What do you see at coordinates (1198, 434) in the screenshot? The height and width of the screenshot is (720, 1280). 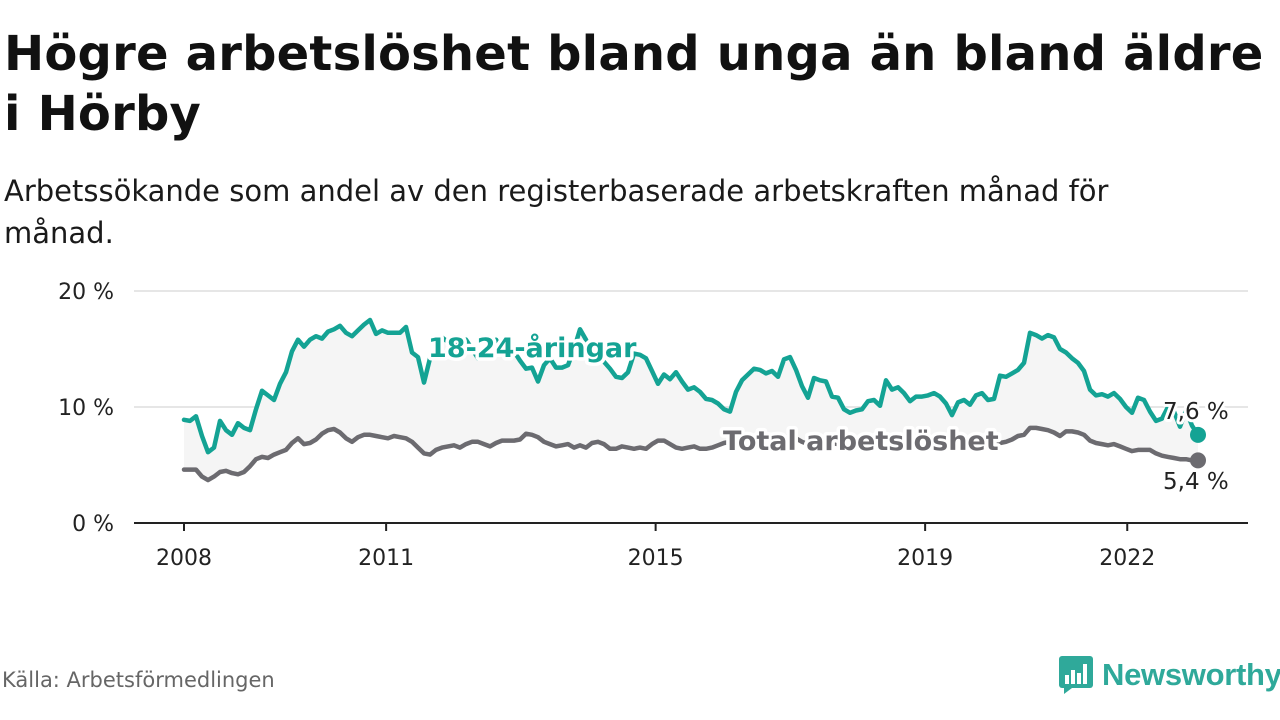 I see `end-marker-youth` at bounding box center [1198, 434].